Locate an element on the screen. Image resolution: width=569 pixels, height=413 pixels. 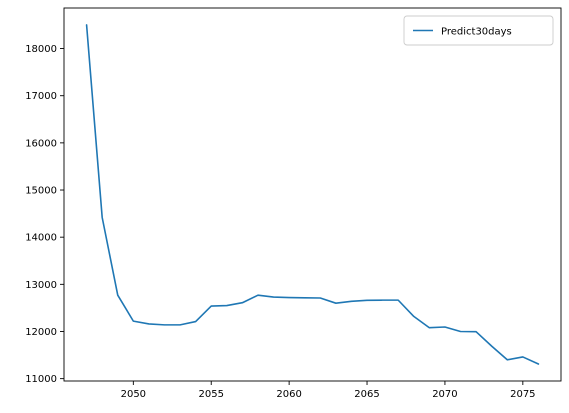
x-tick-label: 2050 is located at coordinates (133, 394).